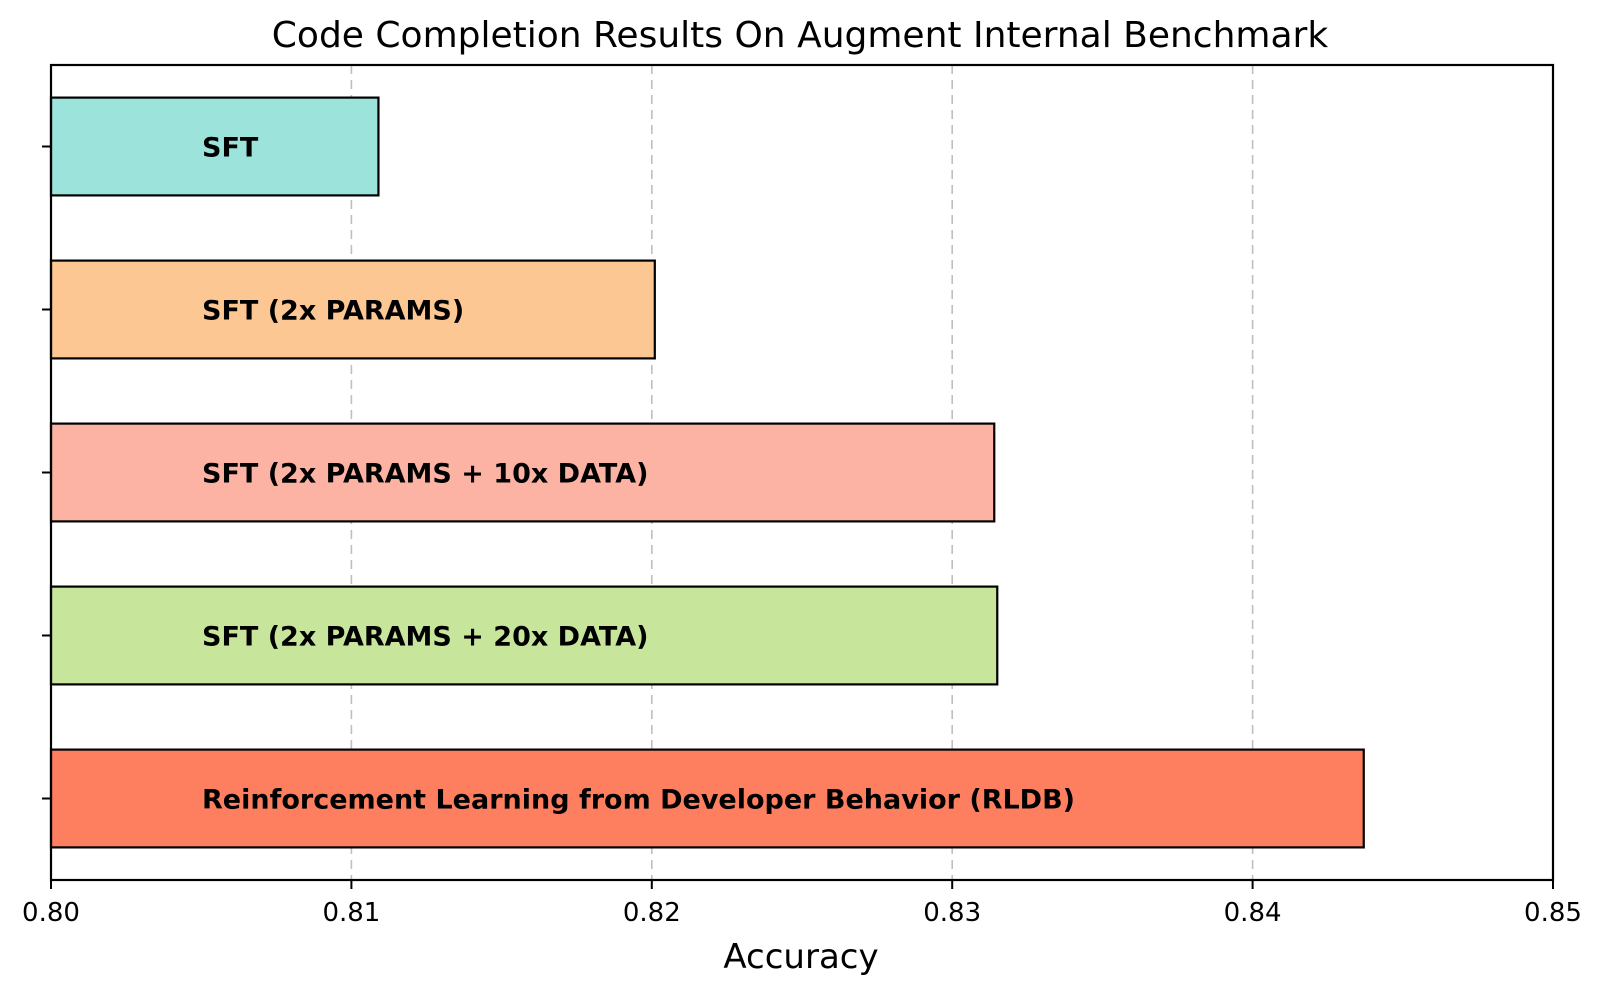  Describe the element at coordinates (333, 311) in the screenshot. I see `bar-label: SFT (2x PARAMS)` at that location.